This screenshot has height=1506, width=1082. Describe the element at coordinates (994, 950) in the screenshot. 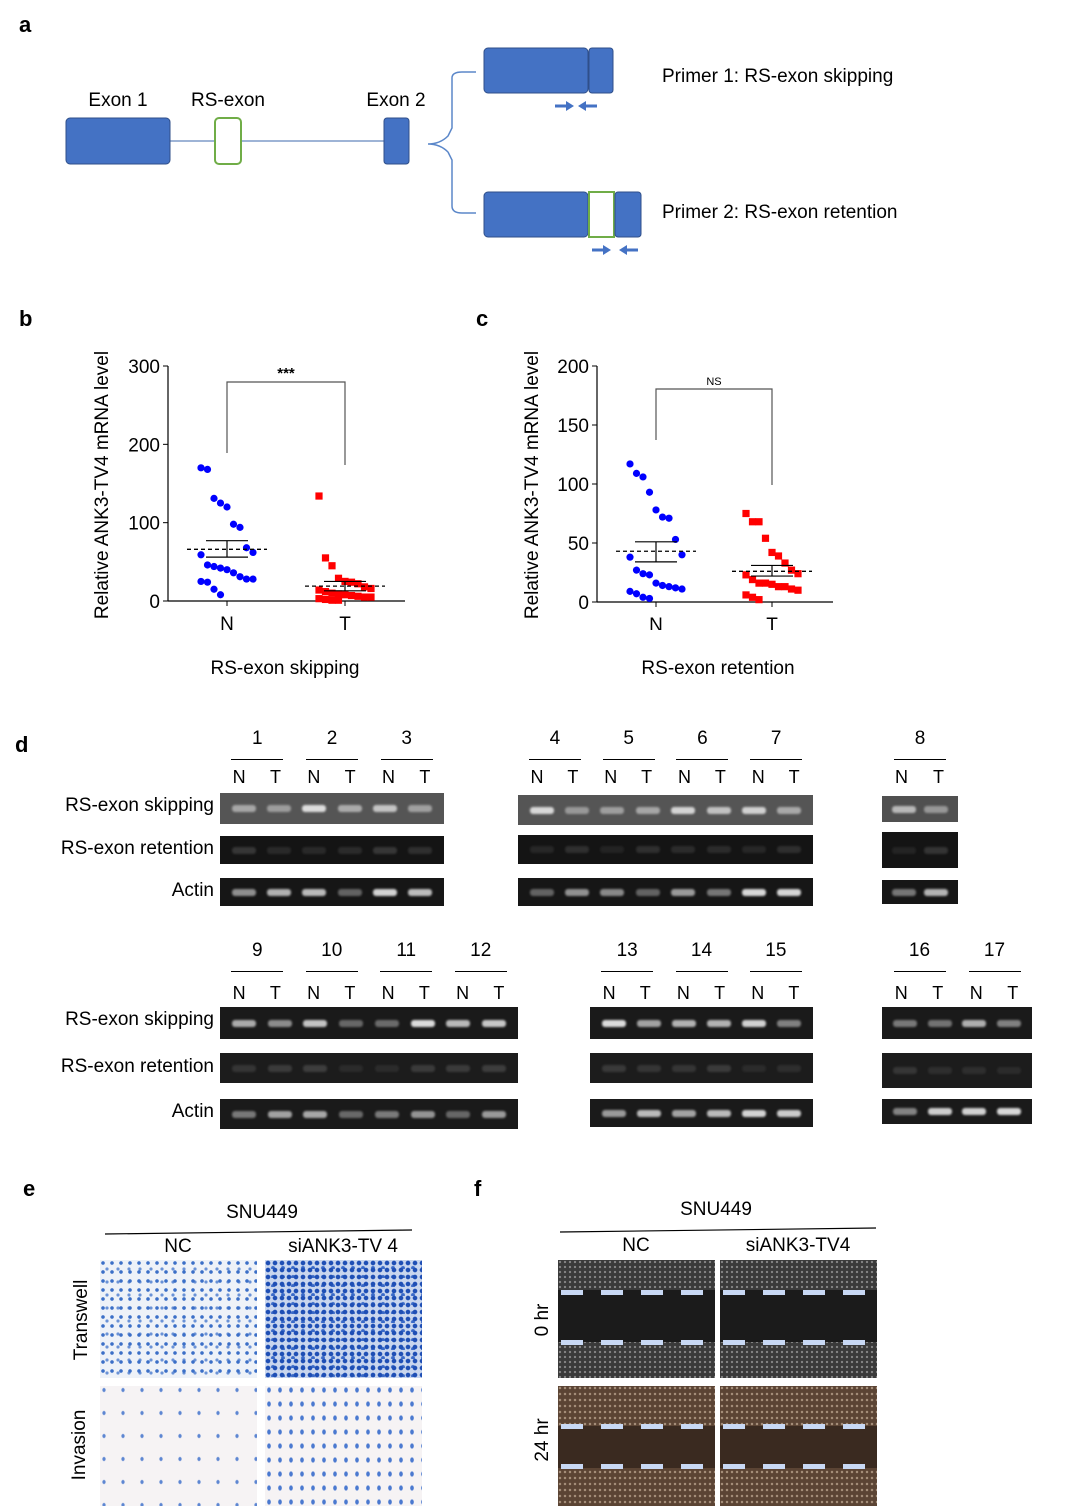

I see `sample-number: 17` at that location.